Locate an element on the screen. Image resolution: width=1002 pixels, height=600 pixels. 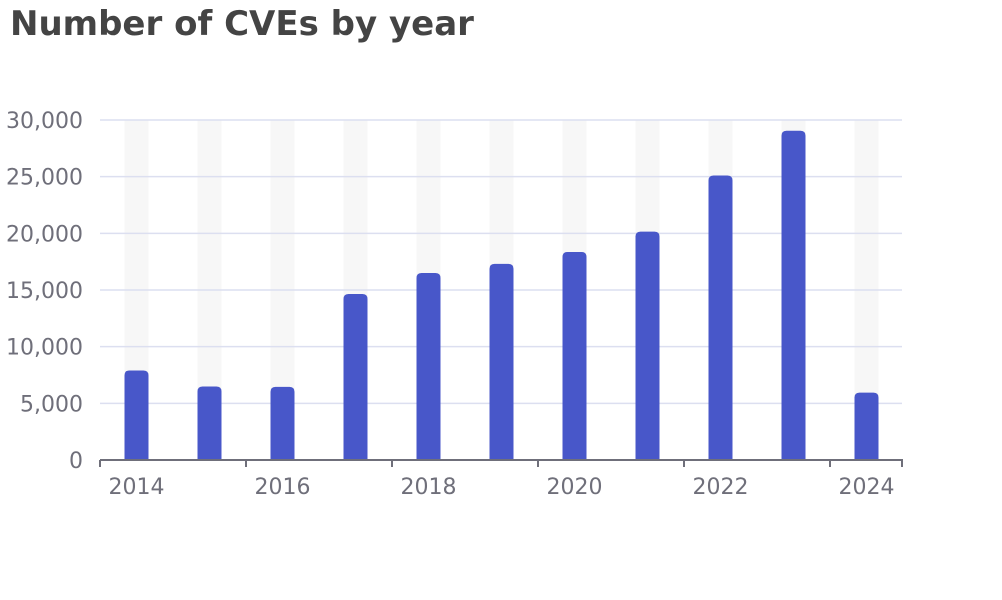
y-tick-label: 10,000 is located at coordinates (44, 348).